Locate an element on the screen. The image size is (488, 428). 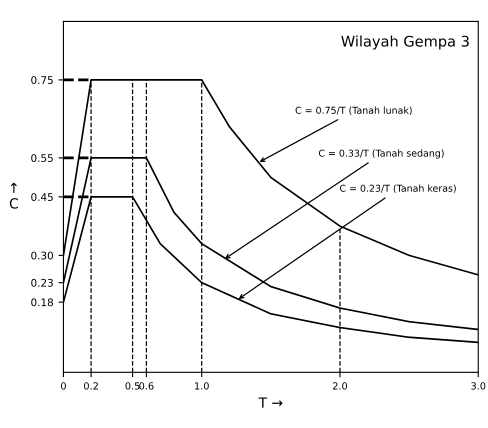
annotation: C = 0.75/T (Tanah lunak) is located at coordinates (354, 110).